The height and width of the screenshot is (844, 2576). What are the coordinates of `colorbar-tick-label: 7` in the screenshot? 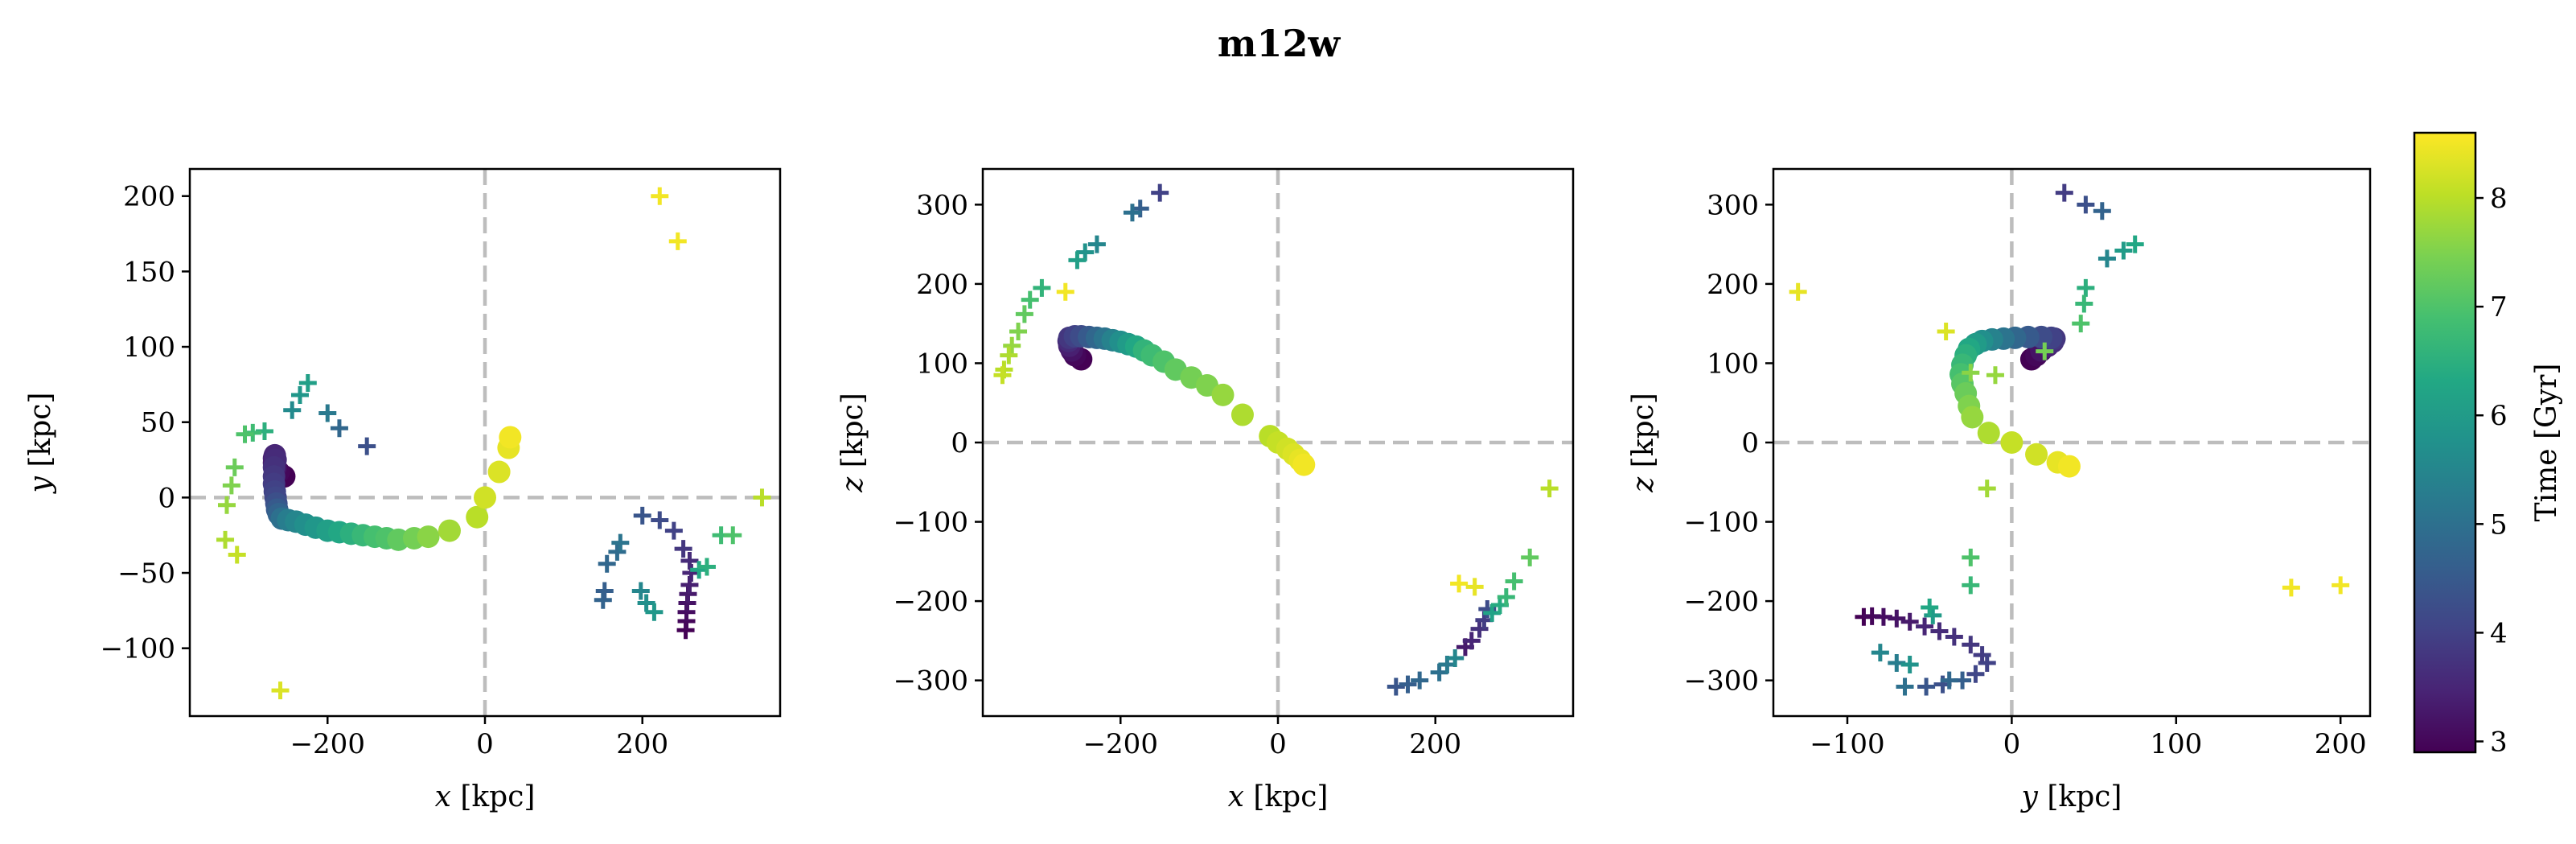 It's located at (2499, 307).